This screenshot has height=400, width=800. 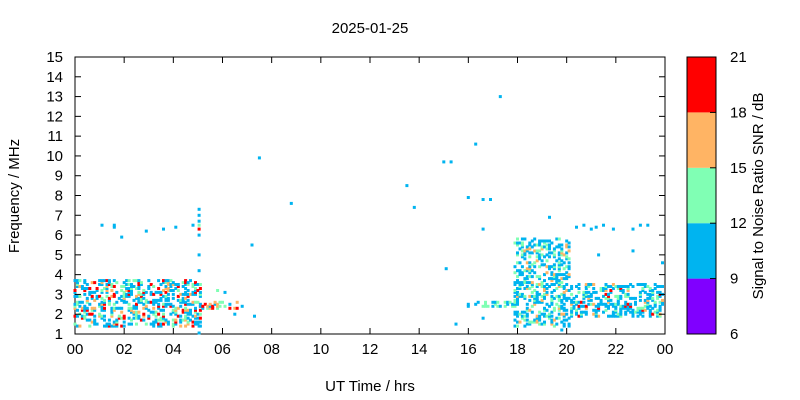 I want to click on colorbar-band, so click(x=701, y=251).